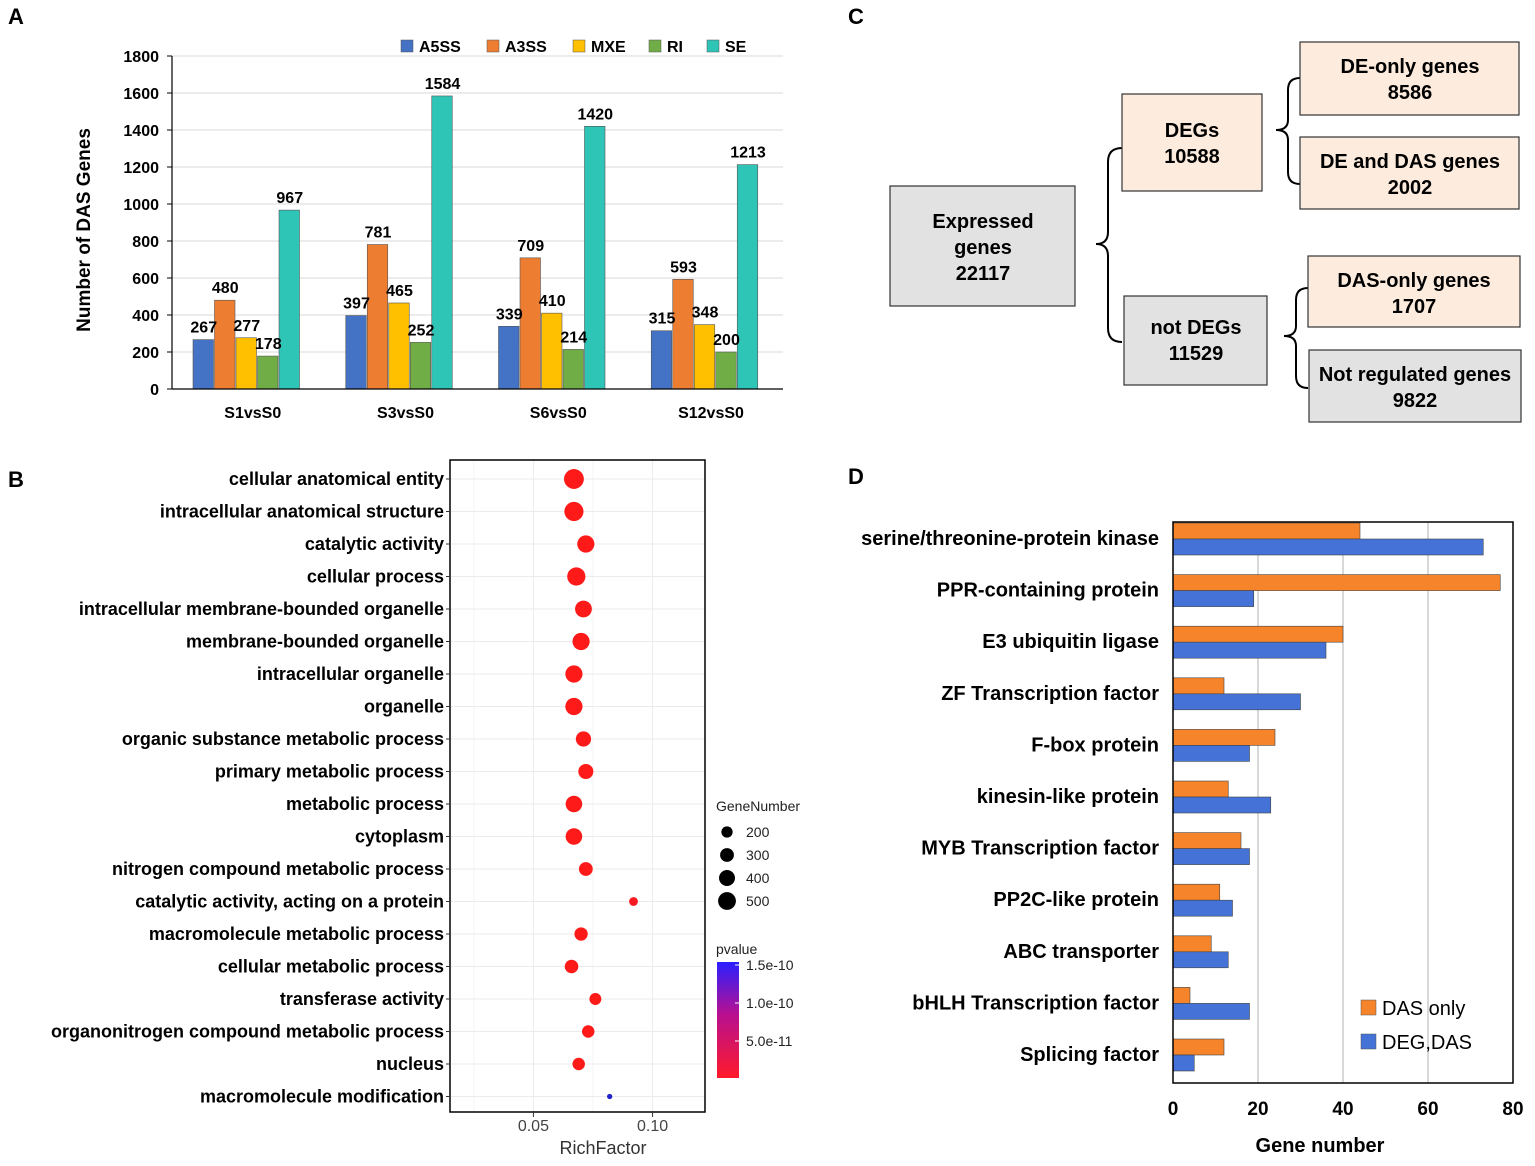 The image size is (1535, 1166). What do you see at coordinates (577, 786) in the screenshot?
I see `chart-b-plot-frame` at bounding box center [577, 786].